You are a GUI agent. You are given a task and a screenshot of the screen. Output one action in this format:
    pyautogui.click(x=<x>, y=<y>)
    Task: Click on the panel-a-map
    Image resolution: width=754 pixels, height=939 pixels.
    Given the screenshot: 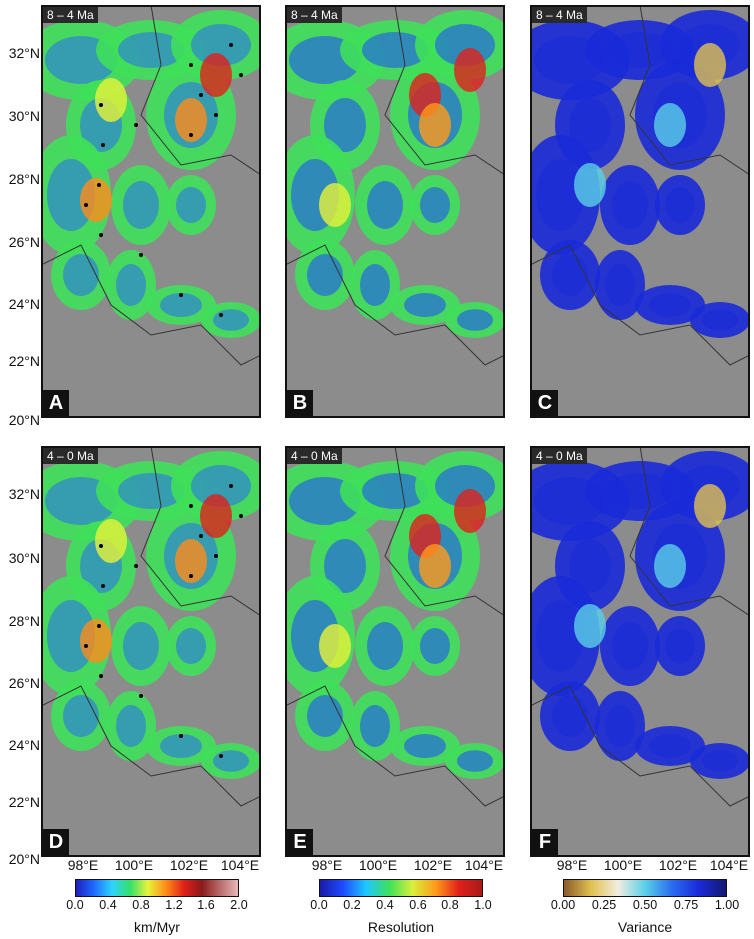 What is the action you would take?
    pyautogui.click(x=151, y=211)
    